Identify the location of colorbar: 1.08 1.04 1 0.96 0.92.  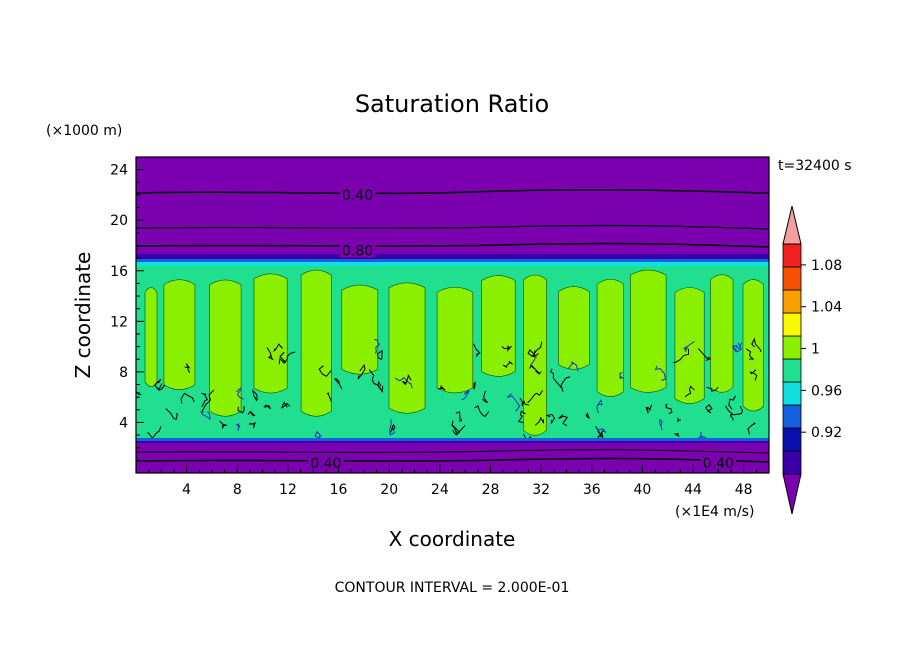
(812, 360).